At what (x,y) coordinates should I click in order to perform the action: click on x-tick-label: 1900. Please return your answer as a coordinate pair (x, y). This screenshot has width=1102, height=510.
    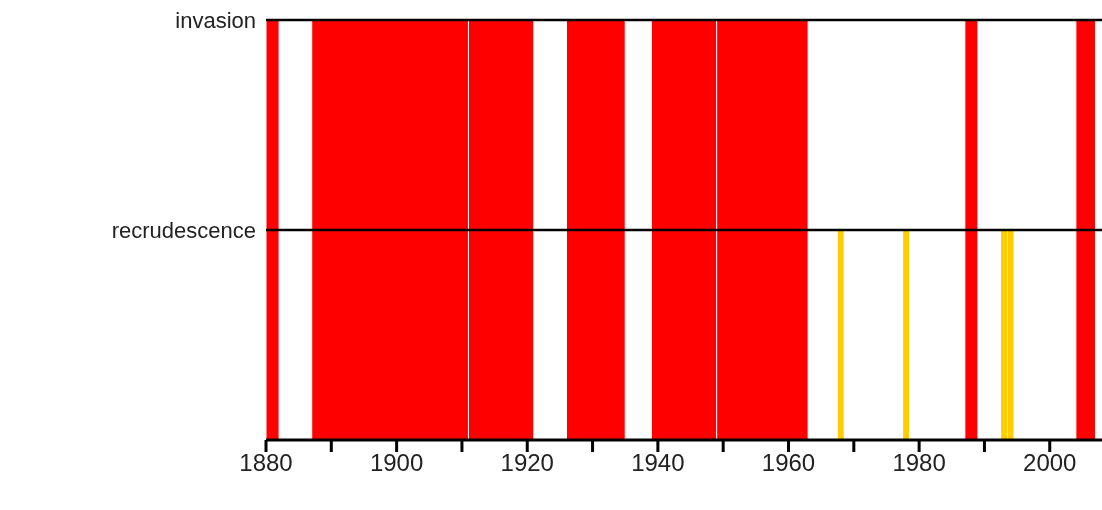
    Looking at the image, I should click on (396, 463).